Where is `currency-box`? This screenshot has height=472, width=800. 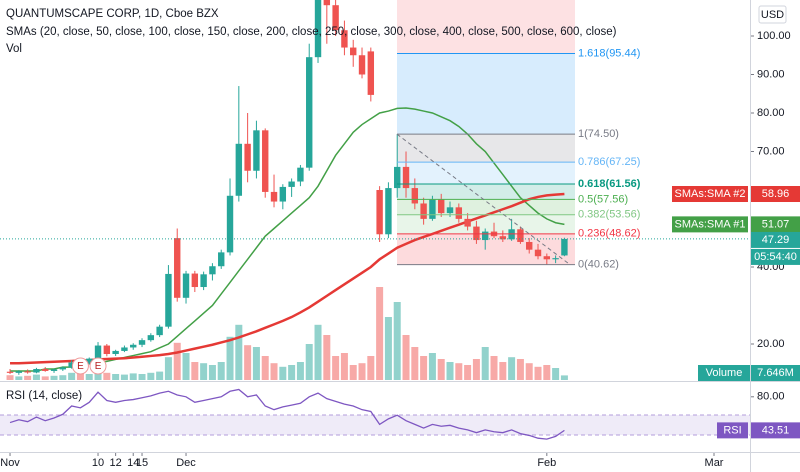
currency-box is located at coordinates (772, 14).